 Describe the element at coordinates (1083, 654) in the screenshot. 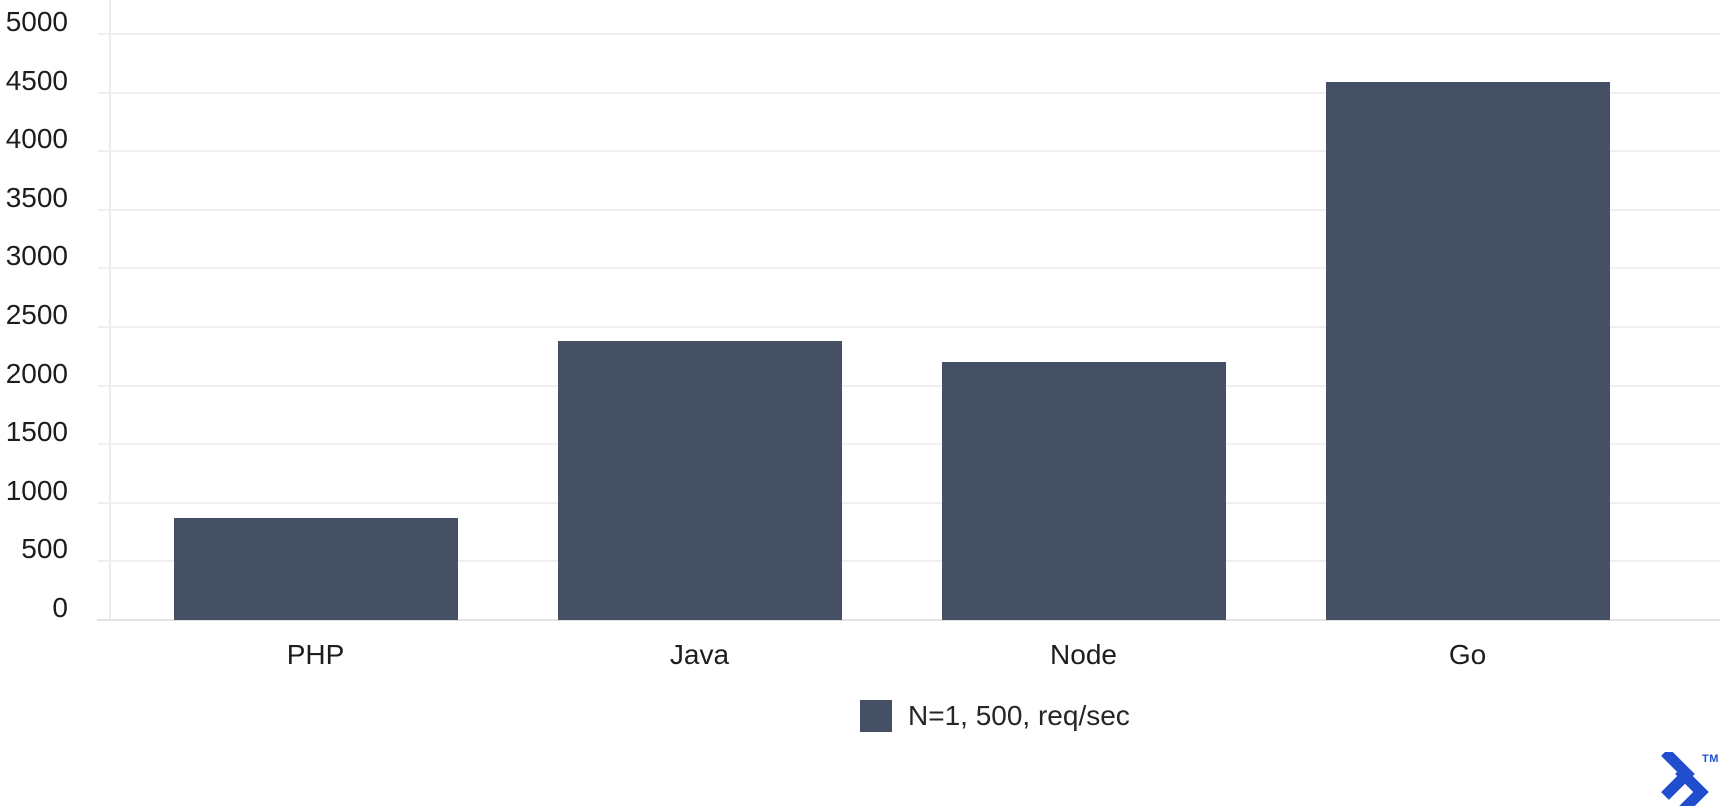

I see `x-category-label-node: Node` at that location.